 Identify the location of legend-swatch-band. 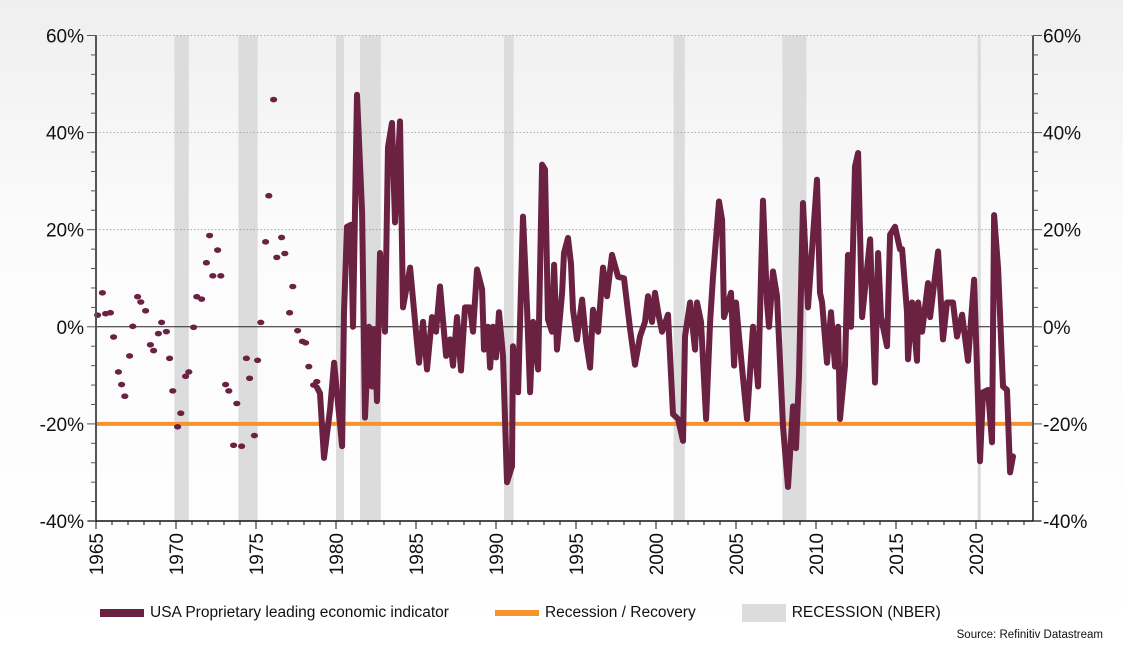
(763, 613).